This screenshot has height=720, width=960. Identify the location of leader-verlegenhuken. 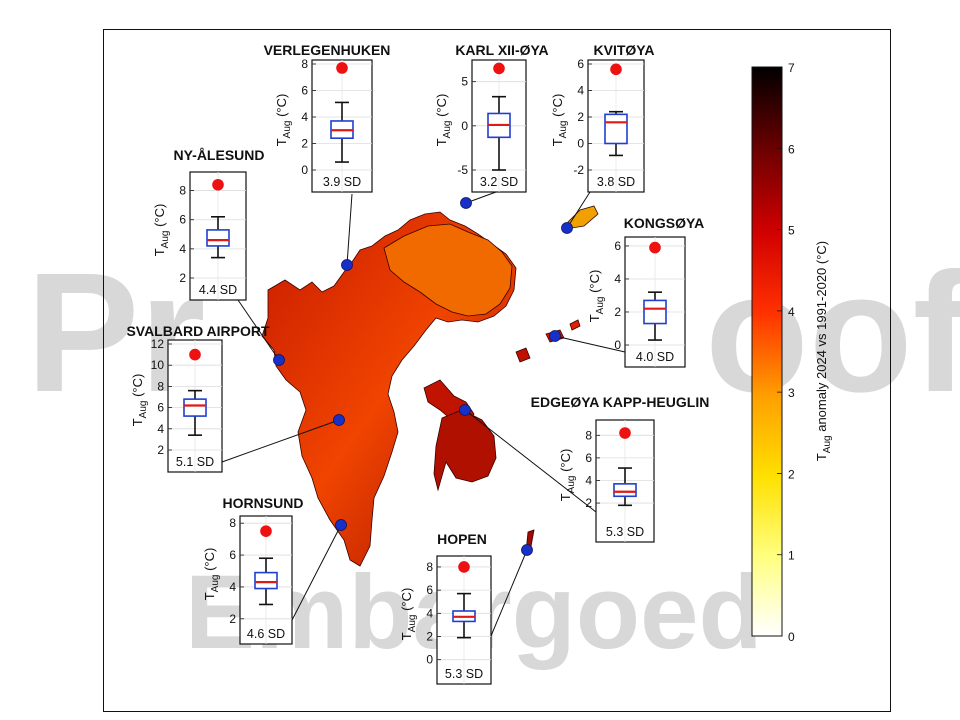
(349, 229).